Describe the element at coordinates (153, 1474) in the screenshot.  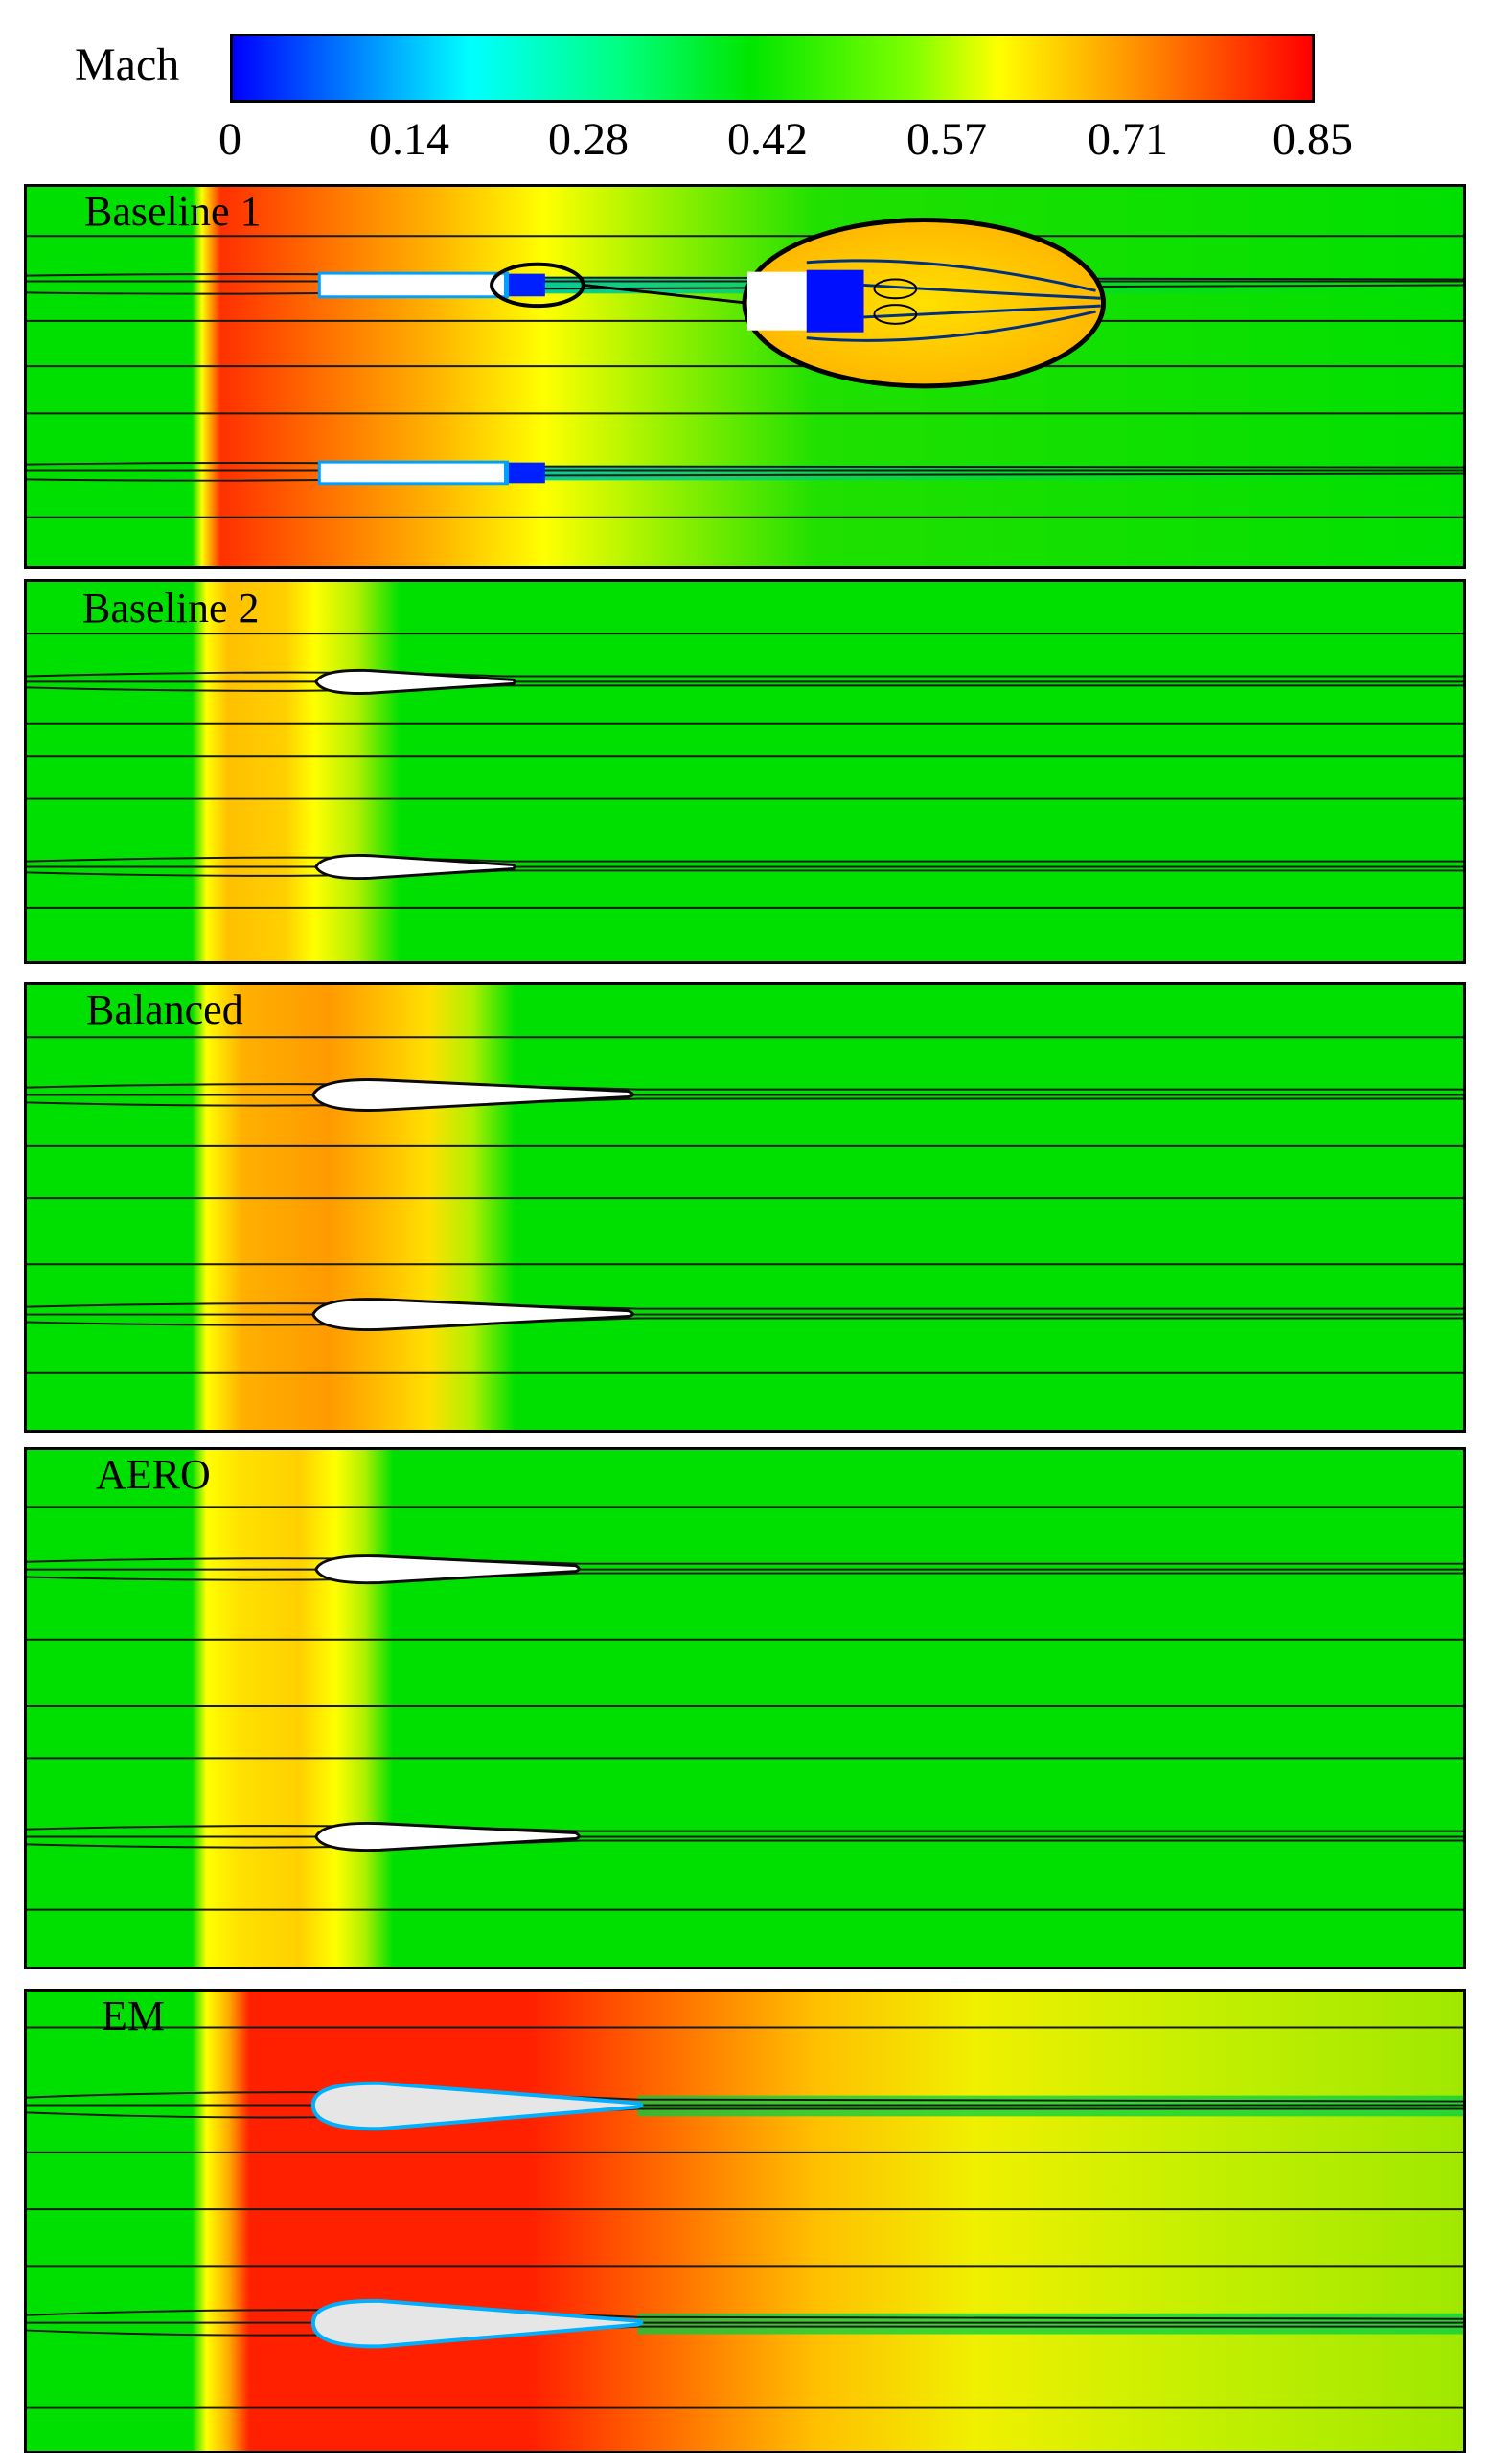
I see `panel-label: AERO` at that location.